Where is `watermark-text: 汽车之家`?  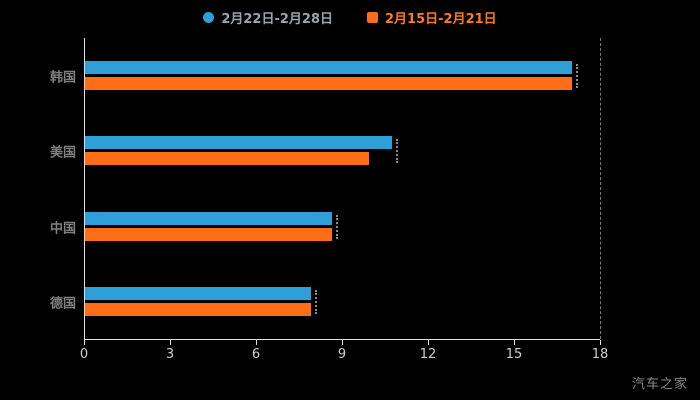 watermark-text: 汽车之家 is located at coordinates (659, 384).